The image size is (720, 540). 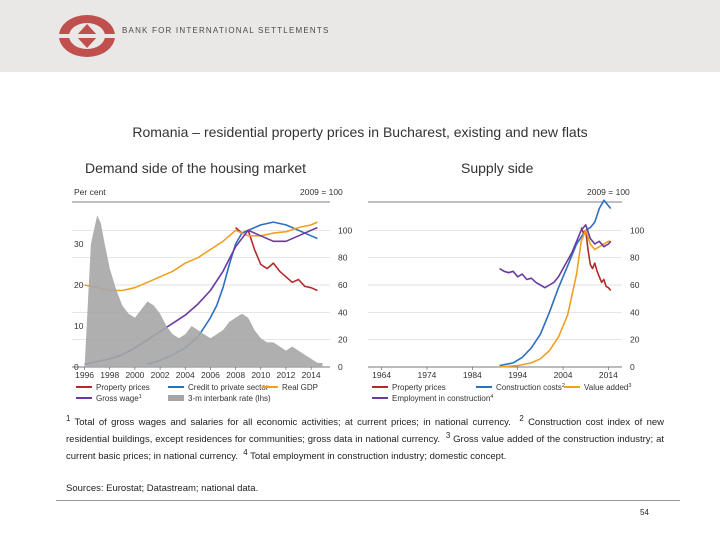 What do you see at coordinates (644, 512) in the screenshot?
I see `page-number: 54` at bounding box center [644, 512].